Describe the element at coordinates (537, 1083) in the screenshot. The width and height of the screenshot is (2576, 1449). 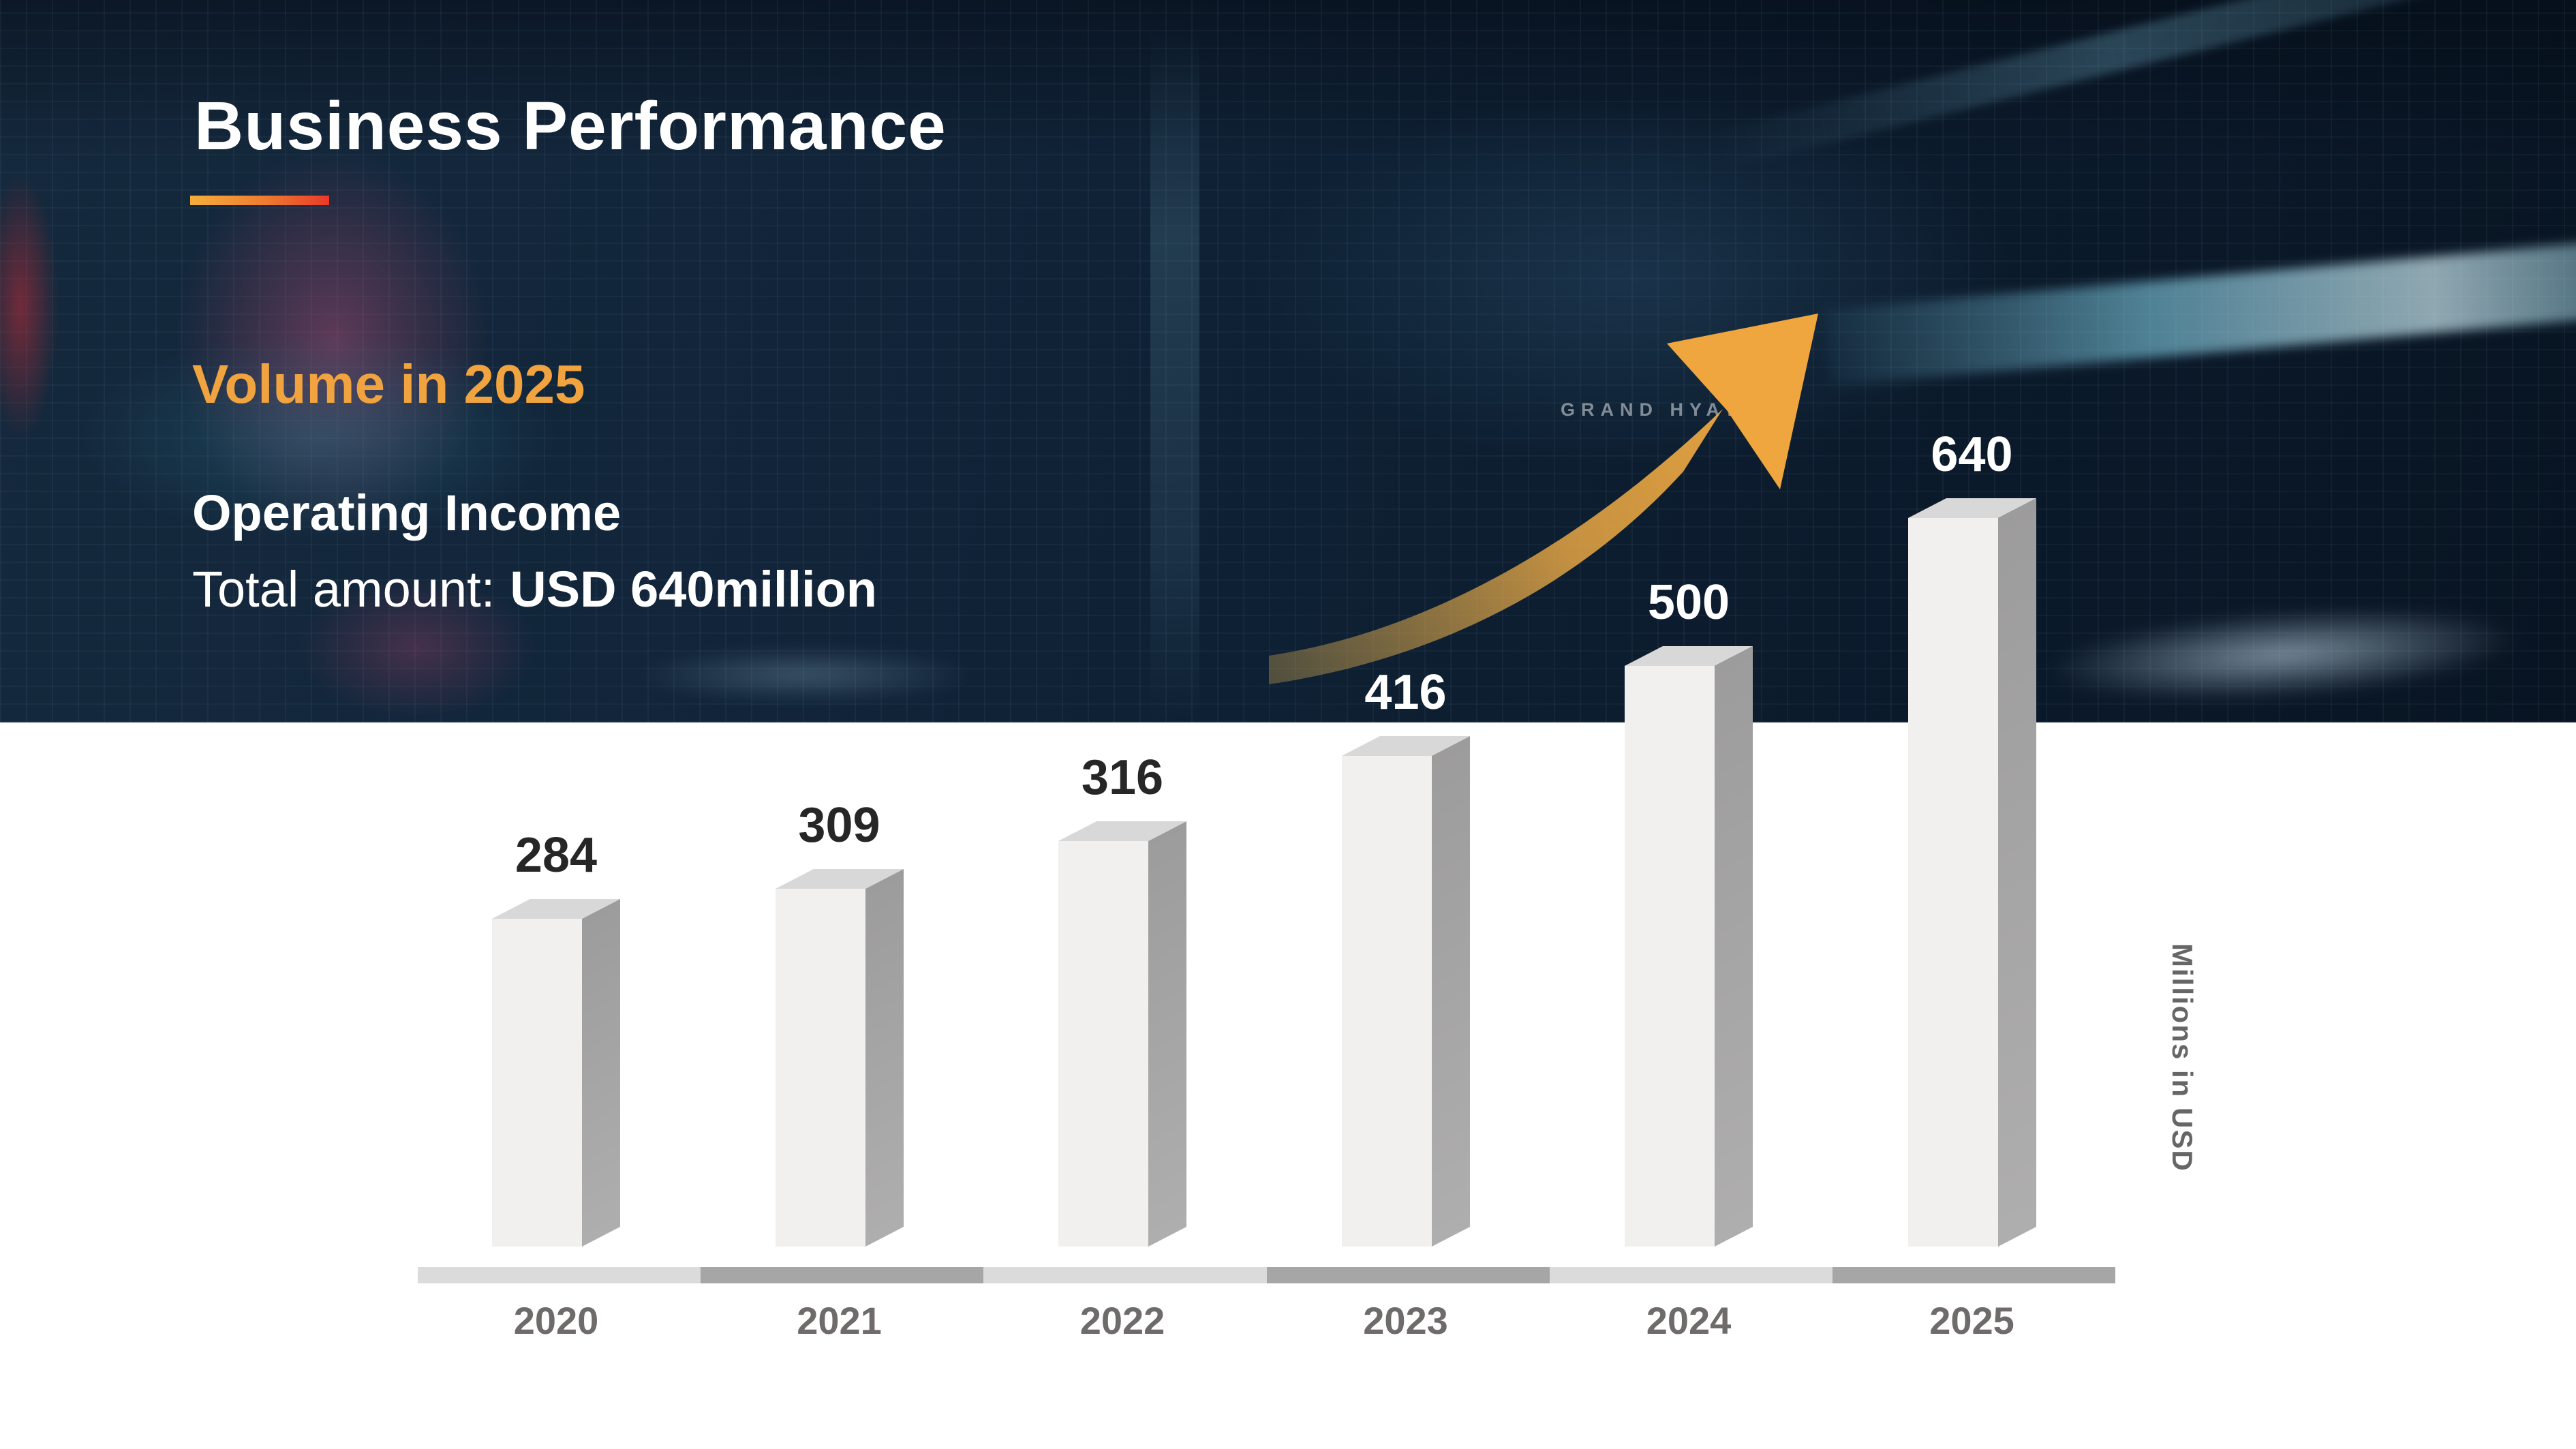
I see `bar-front-face-2020` at that location.